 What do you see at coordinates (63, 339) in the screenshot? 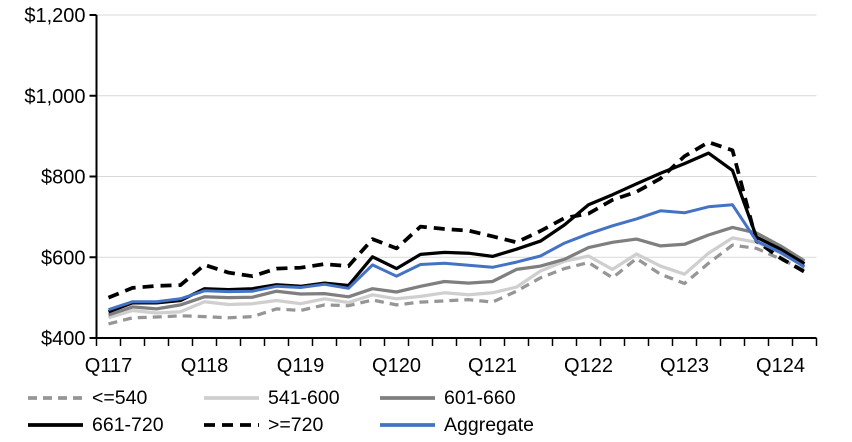
I see `y-axis-label: $400` at bounding box center [63, 339].